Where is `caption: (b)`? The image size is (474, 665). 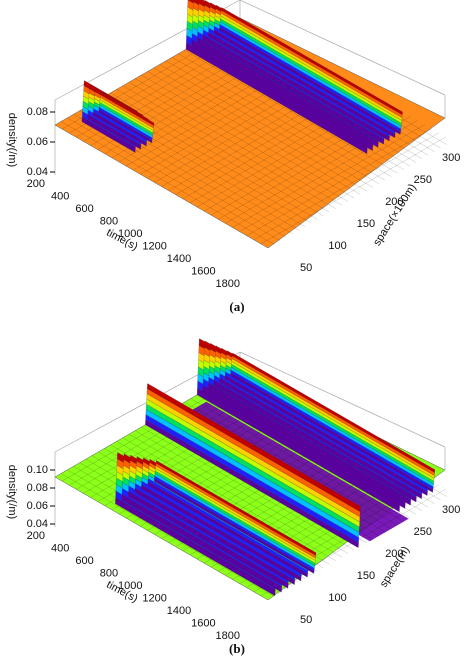 caption: (b) is located at coordinates (237, 648).